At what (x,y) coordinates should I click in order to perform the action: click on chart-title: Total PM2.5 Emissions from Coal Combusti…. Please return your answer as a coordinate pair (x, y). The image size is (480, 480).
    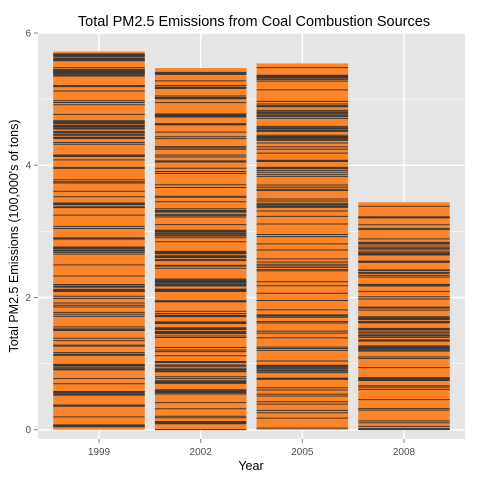
    Looking at the image, I should click on (254, 22).